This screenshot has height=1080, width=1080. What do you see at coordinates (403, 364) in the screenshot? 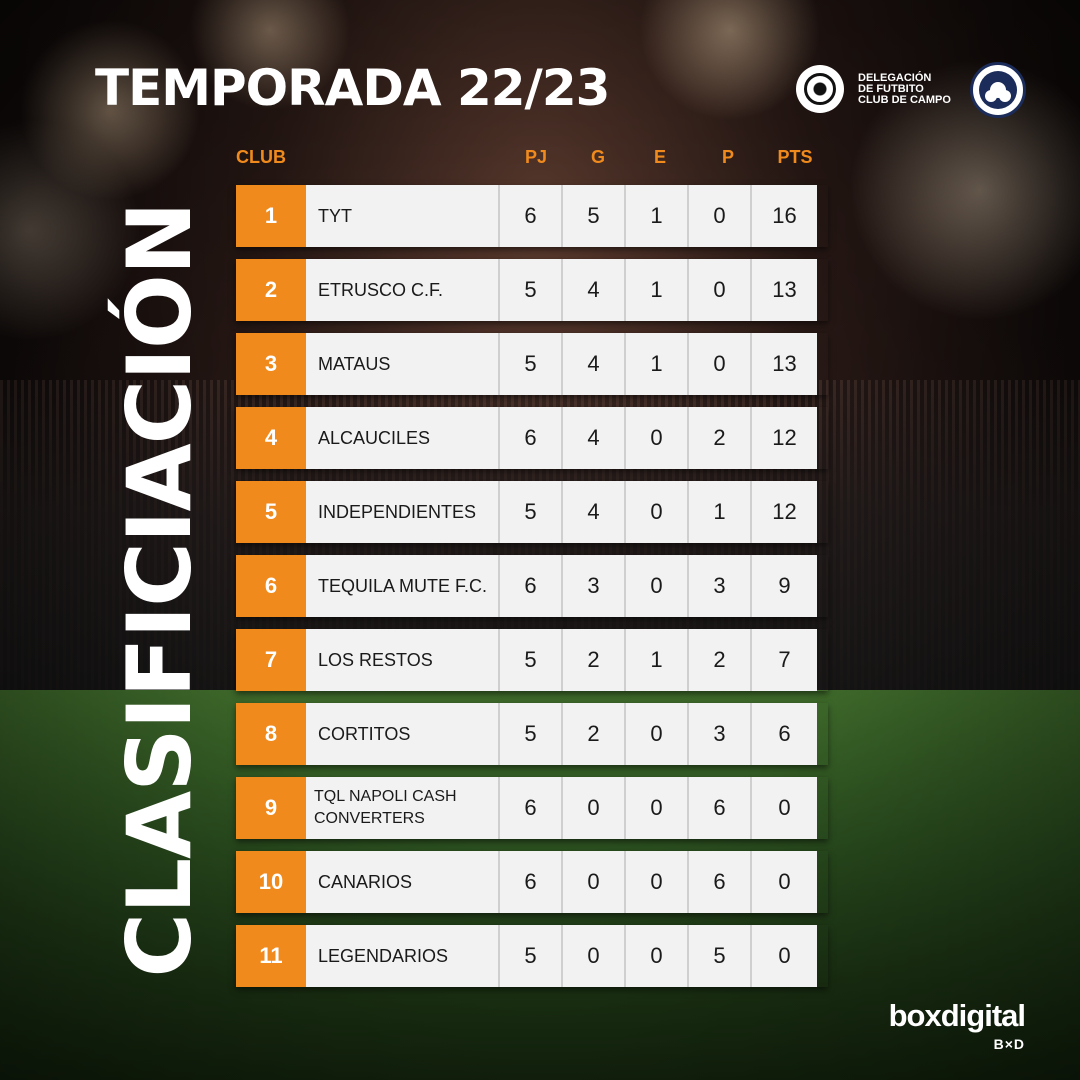
I see `club-name-cell: MATAUS` at bounding box center [403, 364].